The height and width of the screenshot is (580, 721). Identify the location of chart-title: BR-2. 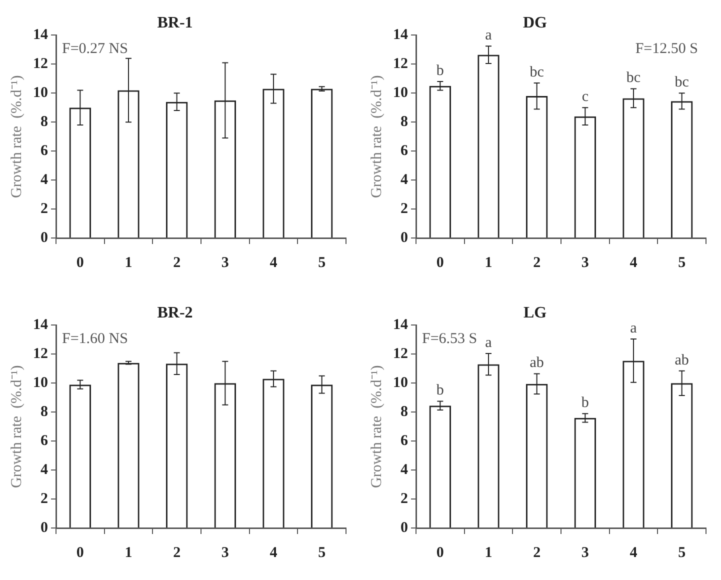
(175, 313).